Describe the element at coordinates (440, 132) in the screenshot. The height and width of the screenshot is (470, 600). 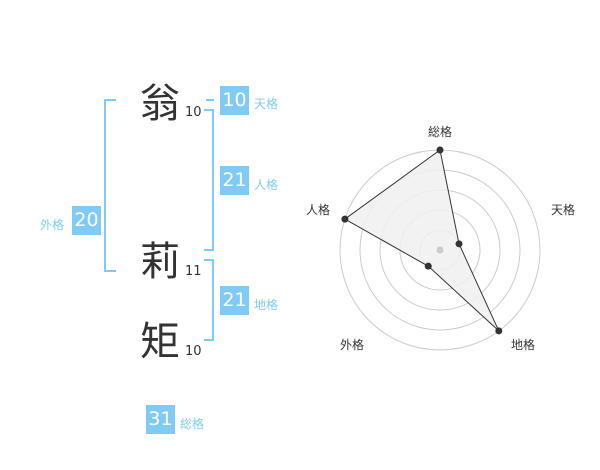
I see `radar-label-soukaku: 総格` at that location.